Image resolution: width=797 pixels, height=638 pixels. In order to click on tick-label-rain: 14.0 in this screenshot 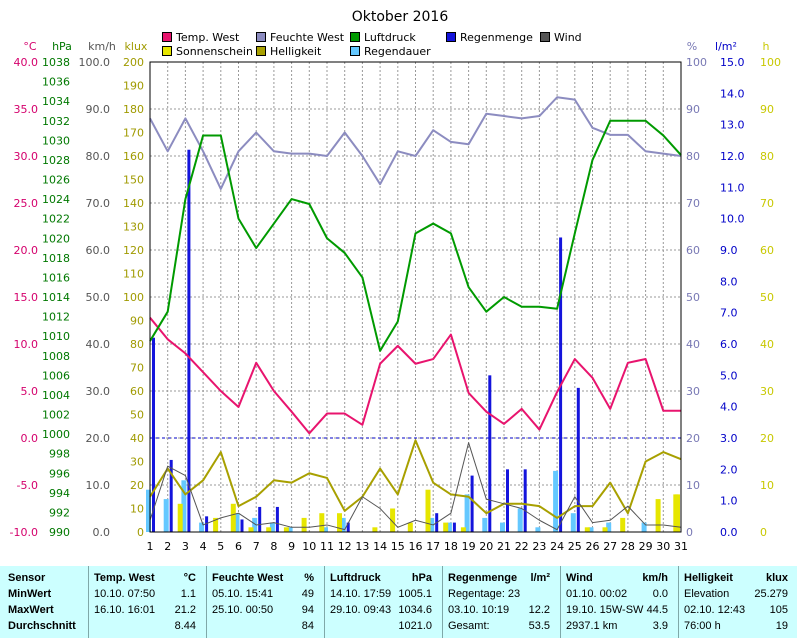, I will do `click(732, 93)`.